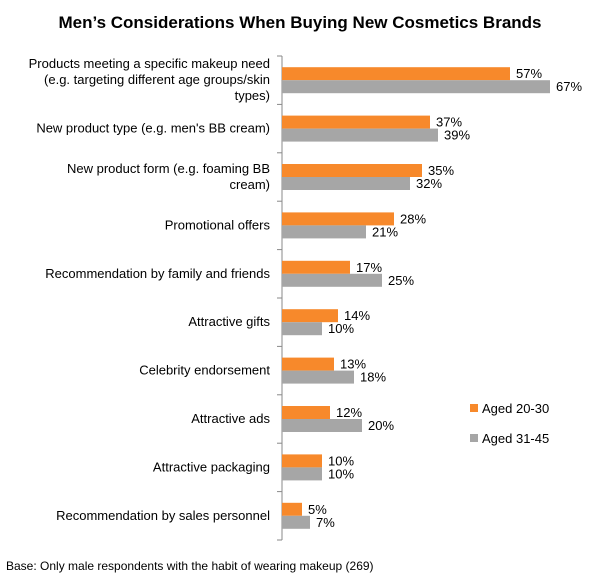 This screenshot has height=582, width=600. What do you see at coordinates (529, 73) in the screenshot?
I see `data-label: 57%` at bounding box center [529, 73].